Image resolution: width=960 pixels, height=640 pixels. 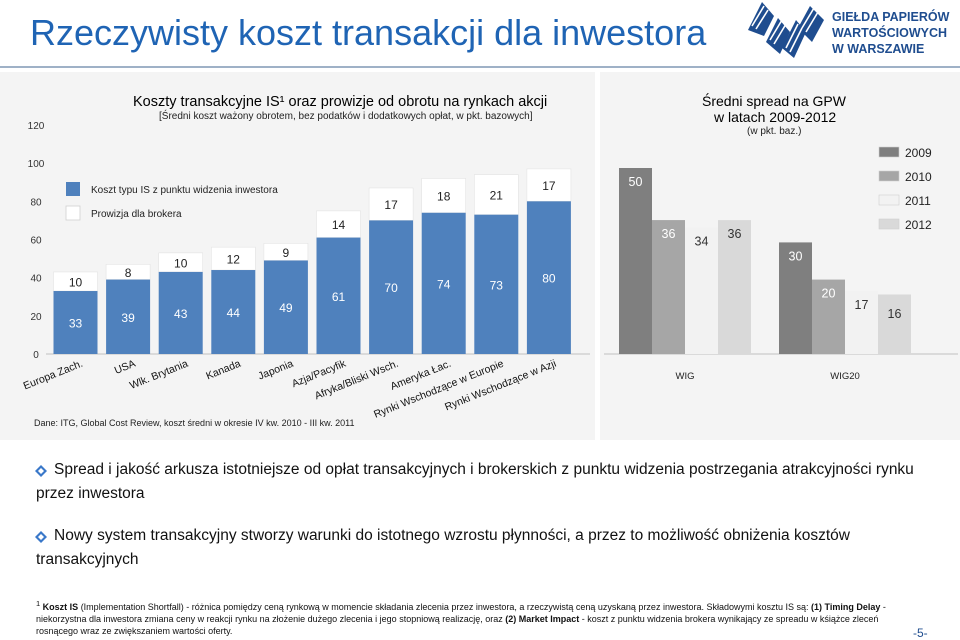 What do you see at coordinates (636, 182) in the screenshot?
I see `data-label-spread: 50` at bounding box center [636, 182].